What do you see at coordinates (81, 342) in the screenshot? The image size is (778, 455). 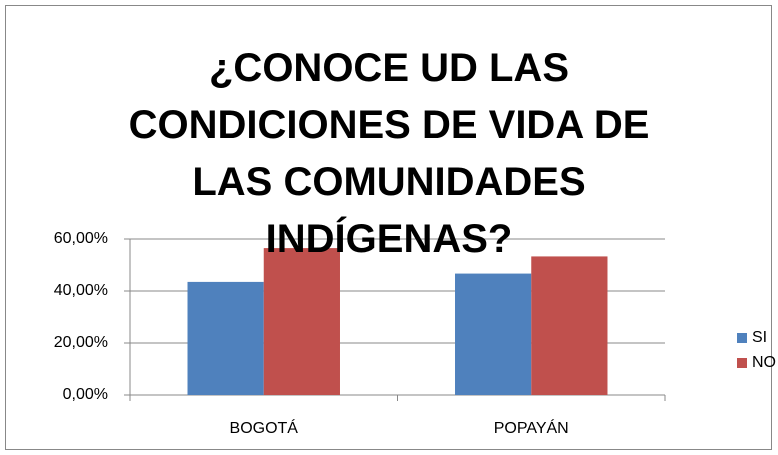 I see `y-tick-label: 20,00%` at bounding box center [81, 342].